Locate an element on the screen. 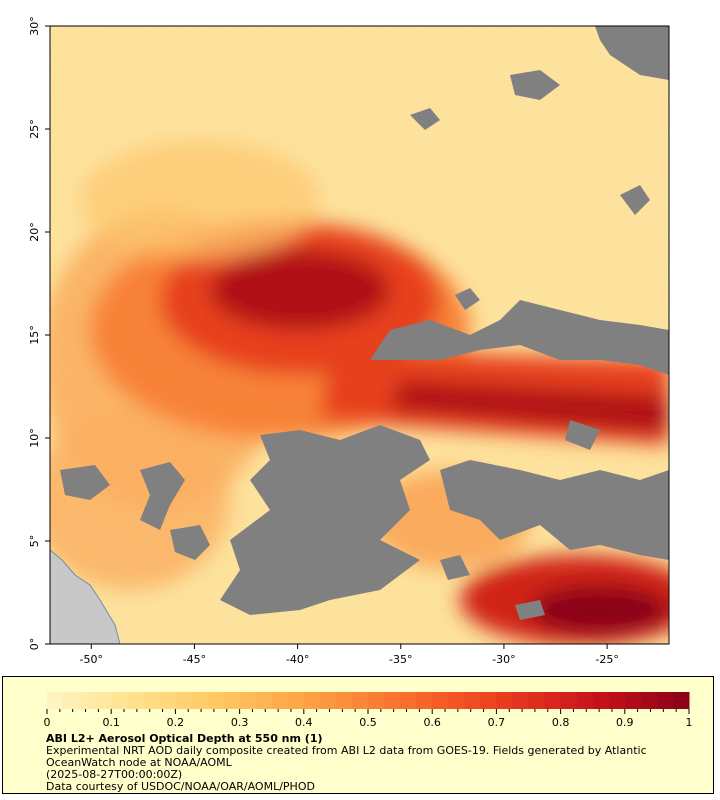 The width and height of the screenshot is (720, 800). lon-tick-label: -40° is located at coordinates (297, 659).